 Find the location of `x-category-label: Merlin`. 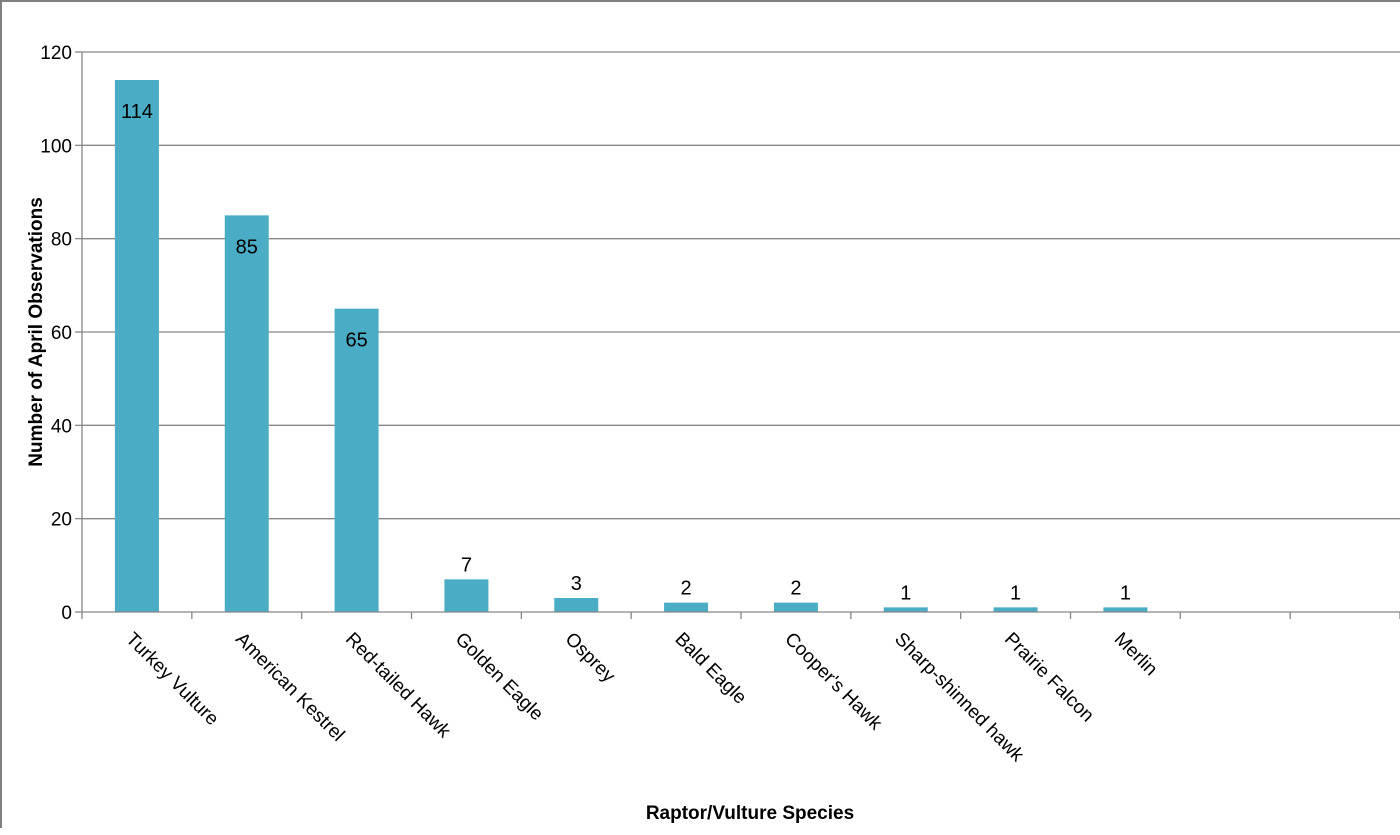

x-category-label: Merlin is located at coordinates (1135, 654).